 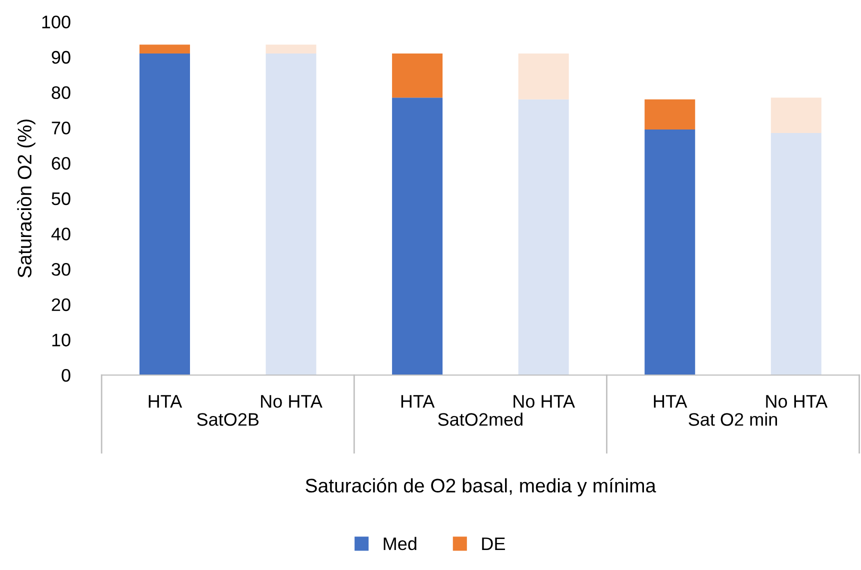 I want to click on y-tick-label: 90, so click(x=61, y=57).